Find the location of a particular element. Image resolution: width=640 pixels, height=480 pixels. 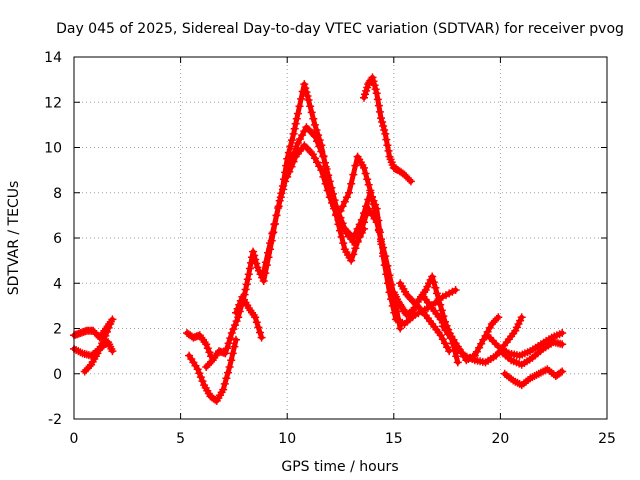

x-axis-label: GPS time / hours is located at coordinates (339, 467).